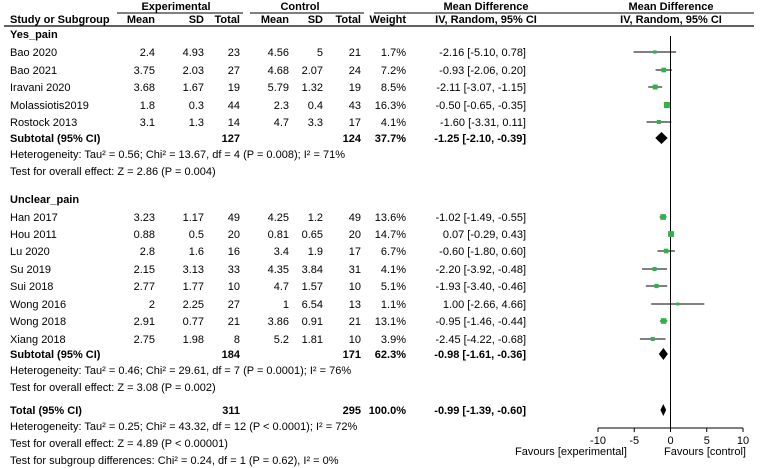 The width and height of the screenshot is (777, 468). Describe the element at coordinates (281, 252) in the screenshot. I see `ctl-mean: 3.4` at that location.